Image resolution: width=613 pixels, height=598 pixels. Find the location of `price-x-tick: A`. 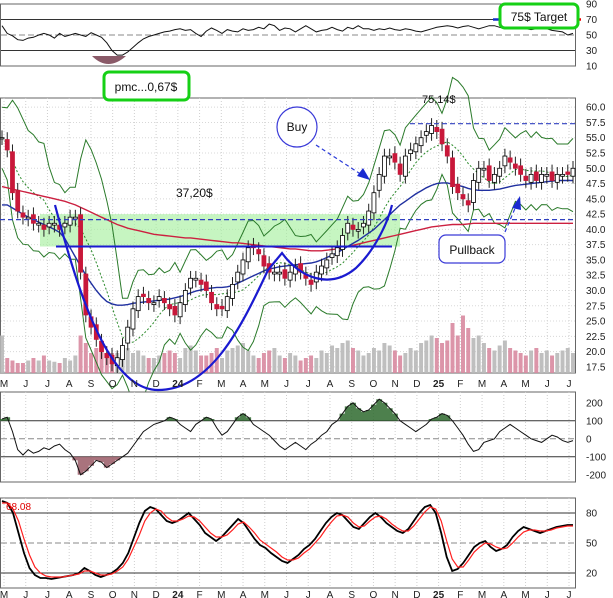

price-x-tick: A is located at coordinates (503, 384).